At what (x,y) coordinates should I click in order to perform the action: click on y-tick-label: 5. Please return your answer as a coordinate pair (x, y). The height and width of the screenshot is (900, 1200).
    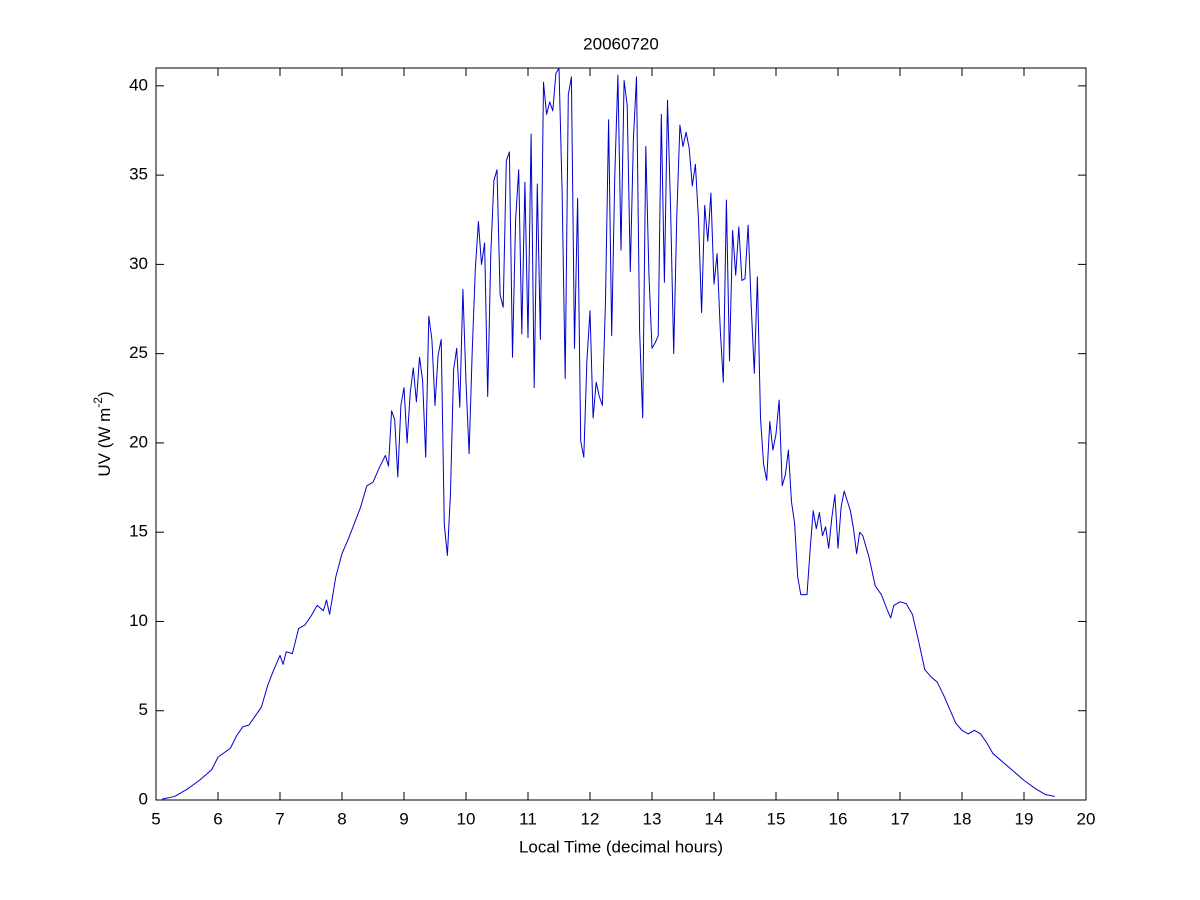
    Looking at the image, I should click on (143, 709).